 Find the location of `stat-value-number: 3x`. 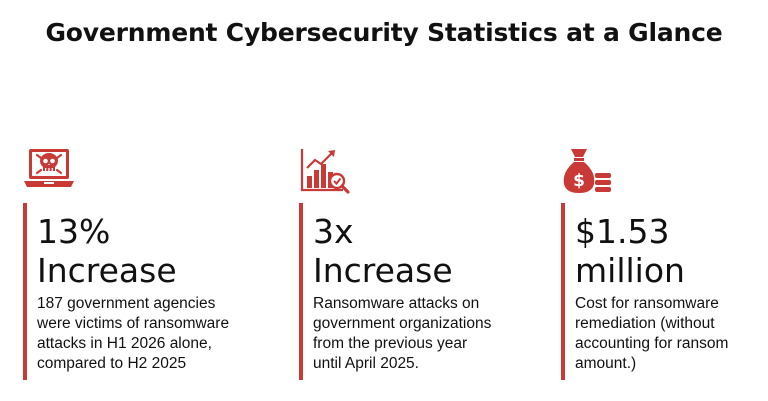

stat-value-number: 3x is located at coordinates (333, 231).